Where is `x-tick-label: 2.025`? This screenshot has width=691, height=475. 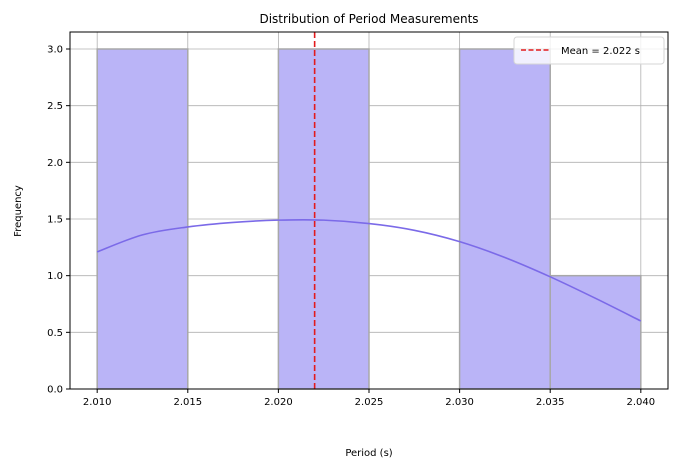 x-tick-label: 2.025 is located at coordinates (369, 402).